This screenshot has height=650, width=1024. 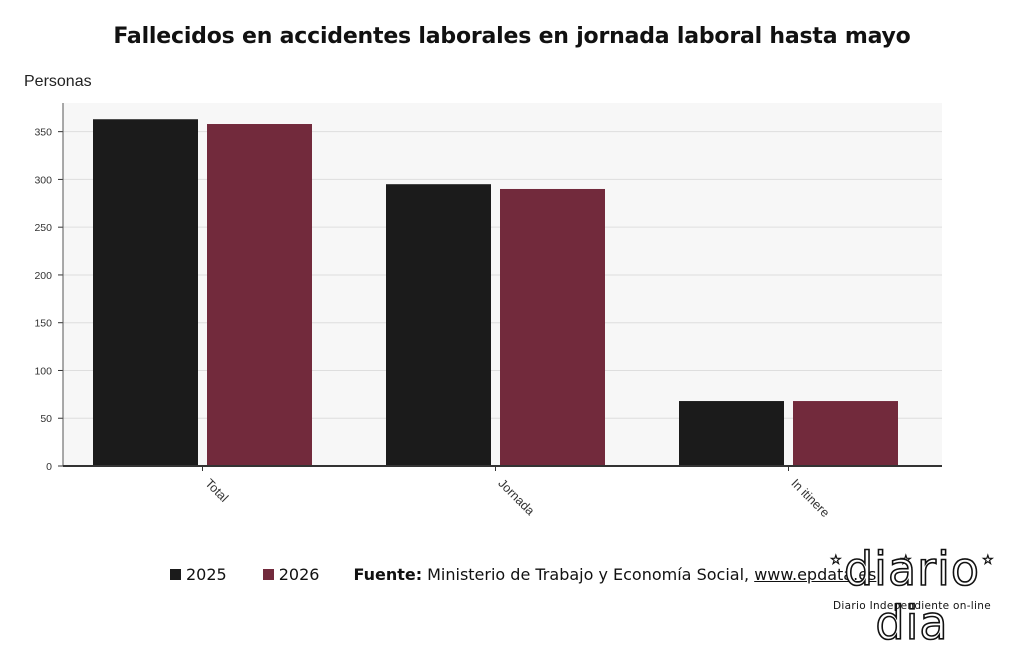 What do you see at coordinates (815, 574) in the screenshot?
I see `source-link: www.epdata.es` at bounding box center [815, 574].